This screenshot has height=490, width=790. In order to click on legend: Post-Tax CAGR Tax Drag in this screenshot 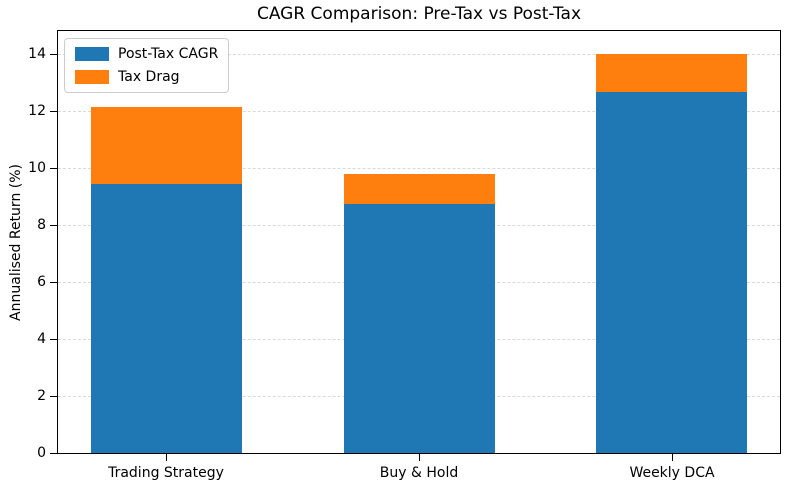, I will do `click(147, 65)`.